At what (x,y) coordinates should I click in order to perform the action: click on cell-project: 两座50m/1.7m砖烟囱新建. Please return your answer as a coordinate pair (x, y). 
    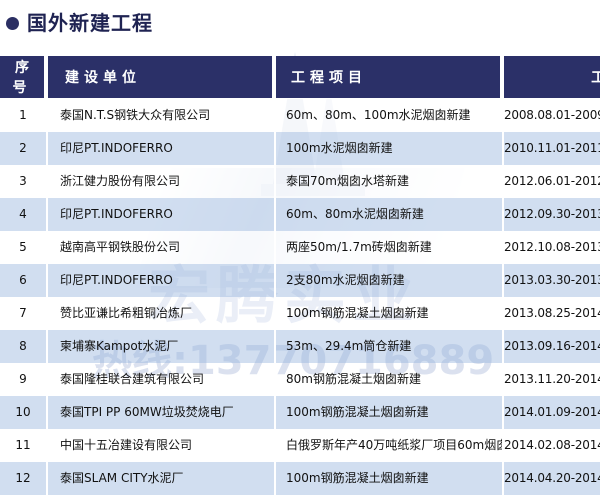
    Looking at the image, I should click on (390, 247).